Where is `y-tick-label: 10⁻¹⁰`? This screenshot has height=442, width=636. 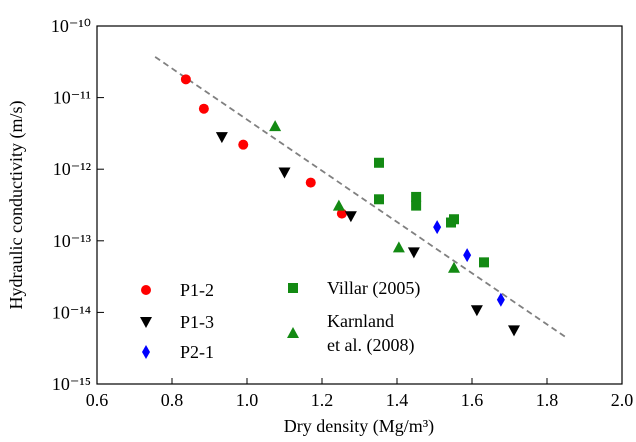 y-tick-label: 10⁻¹⁰ is located at coordinates (71, 26).